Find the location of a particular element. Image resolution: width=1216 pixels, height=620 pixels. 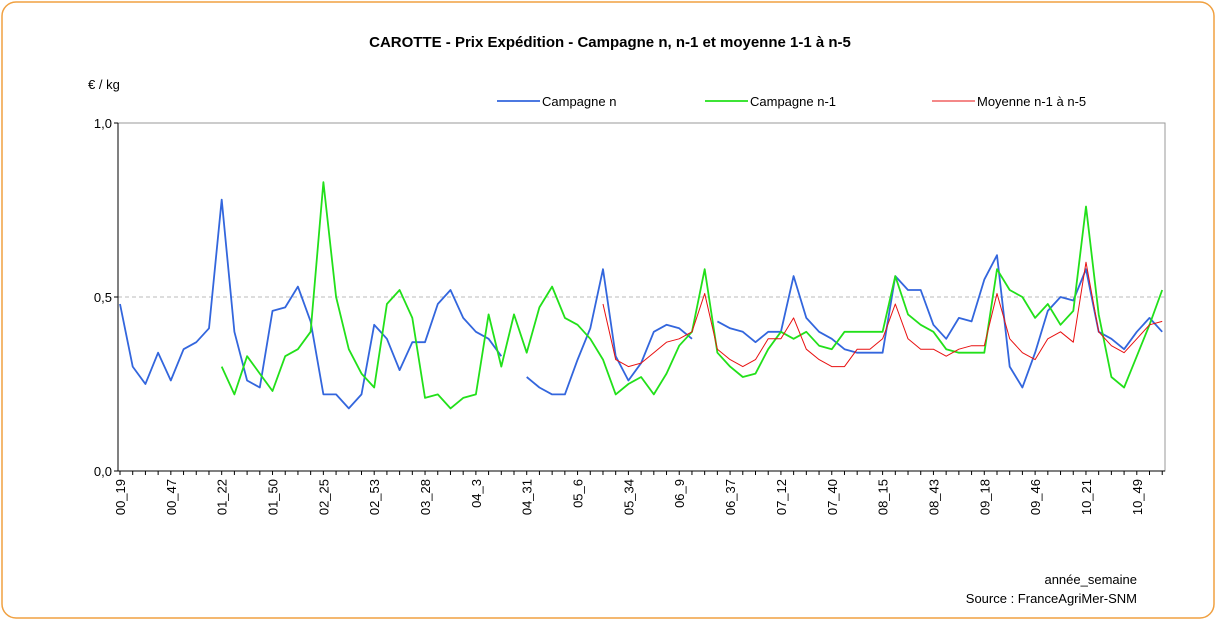

x-tick-label: 01_22 is located at coordinates (222, 497).